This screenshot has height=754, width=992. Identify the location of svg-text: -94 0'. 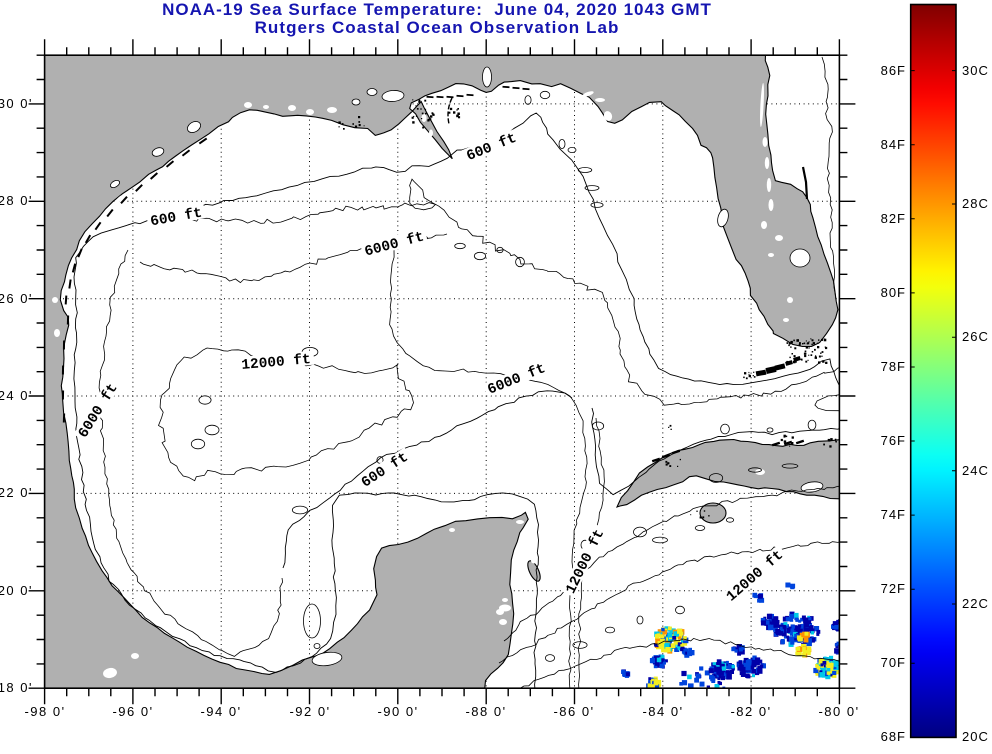
(220, 711).